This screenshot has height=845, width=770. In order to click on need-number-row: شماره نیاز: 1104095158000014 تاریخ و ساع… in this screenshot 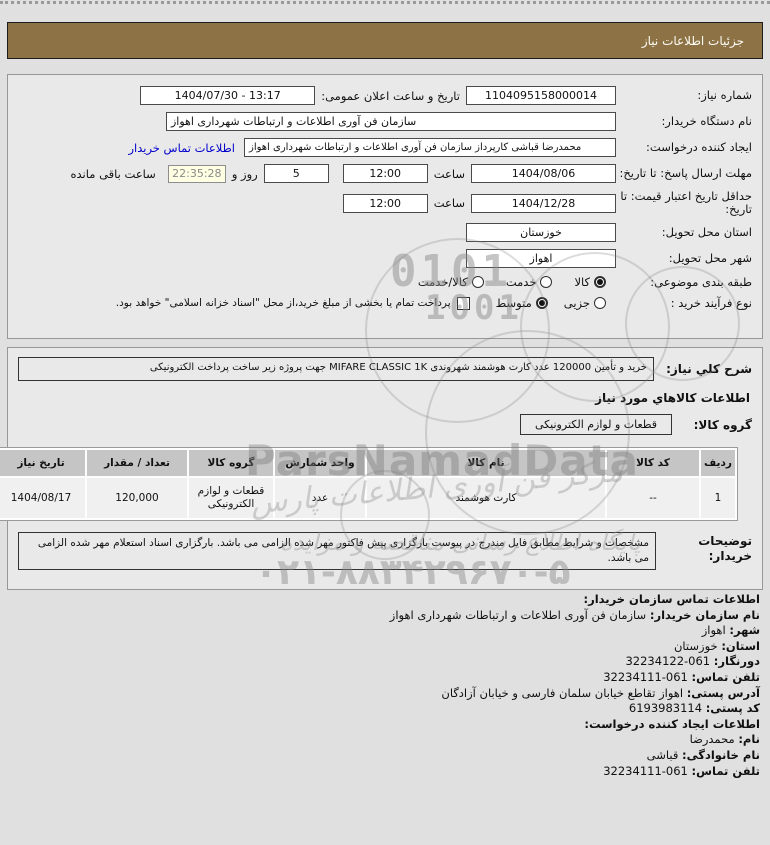, I will do `click(385, 95)`.